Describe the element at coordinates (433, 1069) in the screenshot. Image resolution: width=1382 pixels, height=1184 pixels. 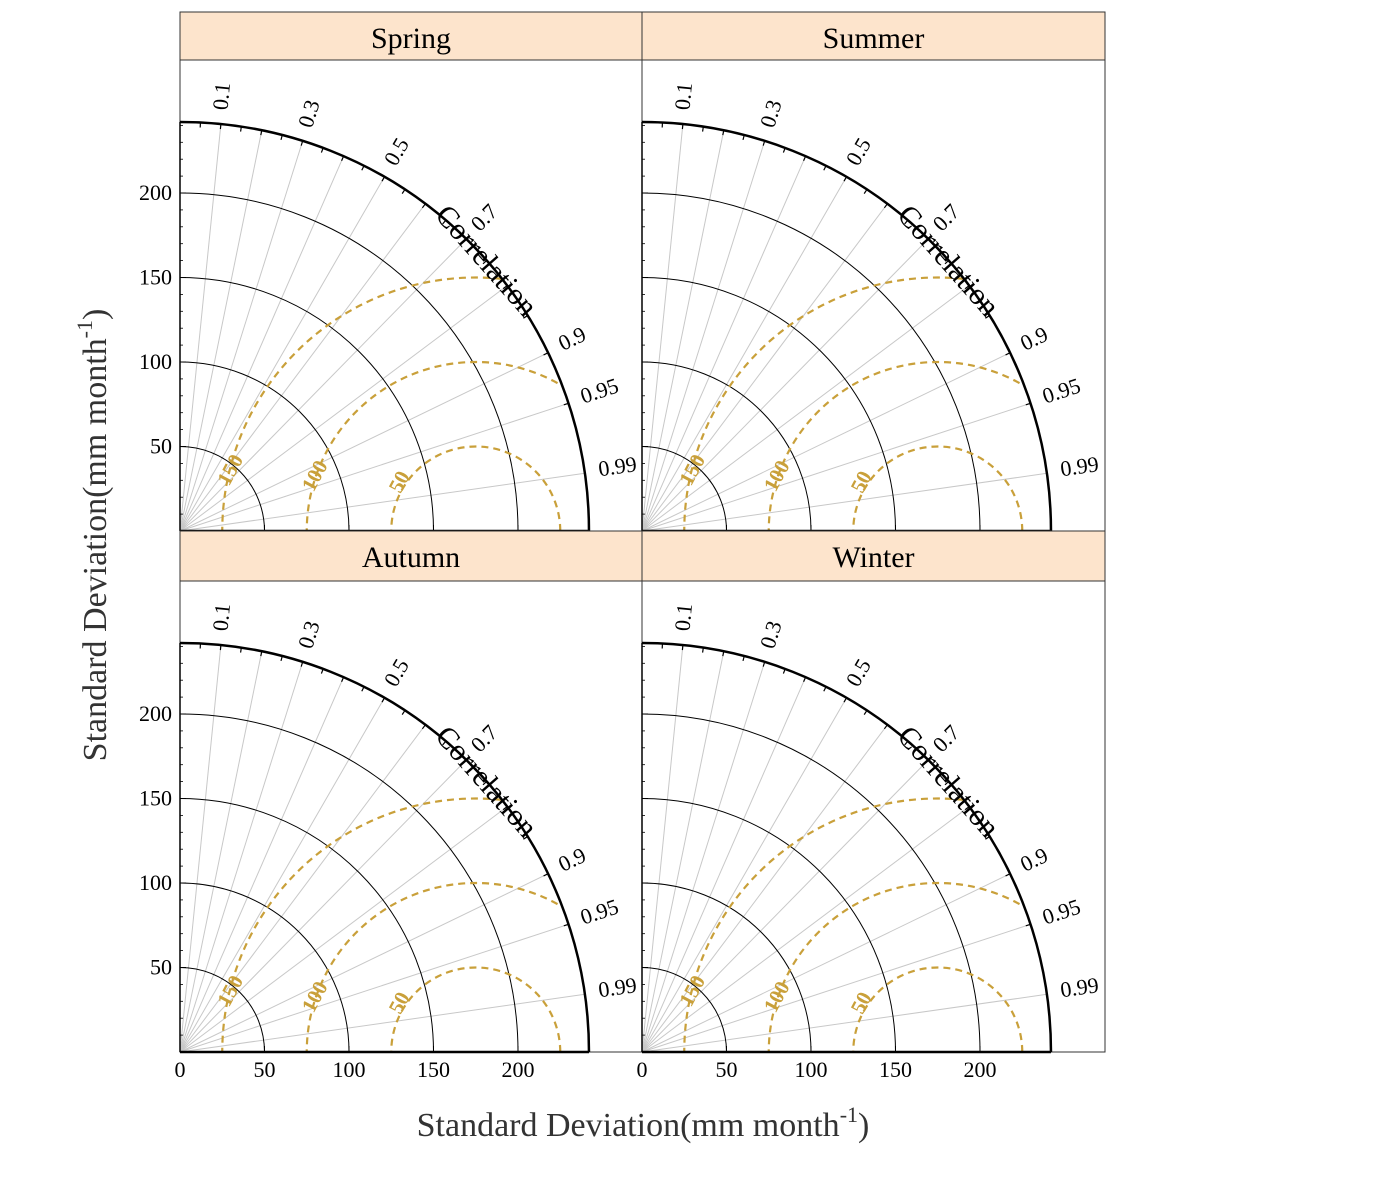
I see `x-tick-label: 150` at that location.